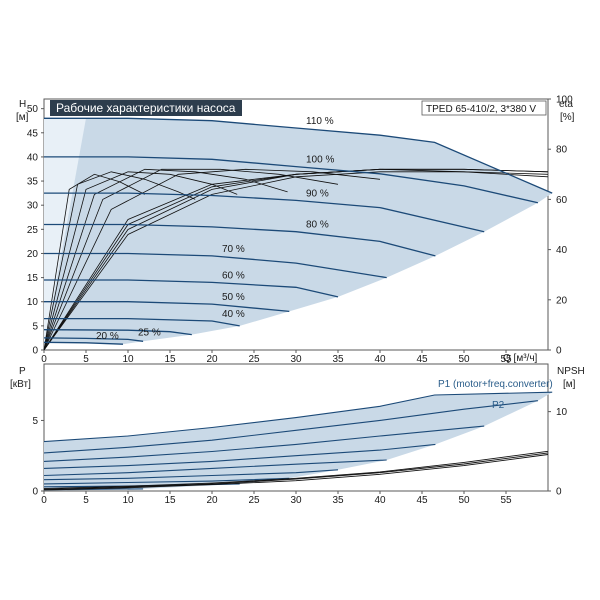  What do you see at coordinates (422, 359) in the screenshot?
I see `x-tick-label: 45` at bounding box center [422, 359].